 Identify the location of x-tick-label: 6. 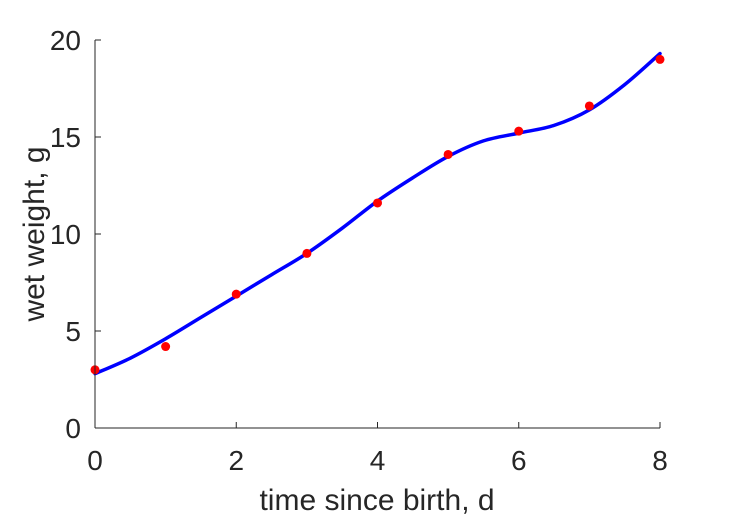
(519, 460).